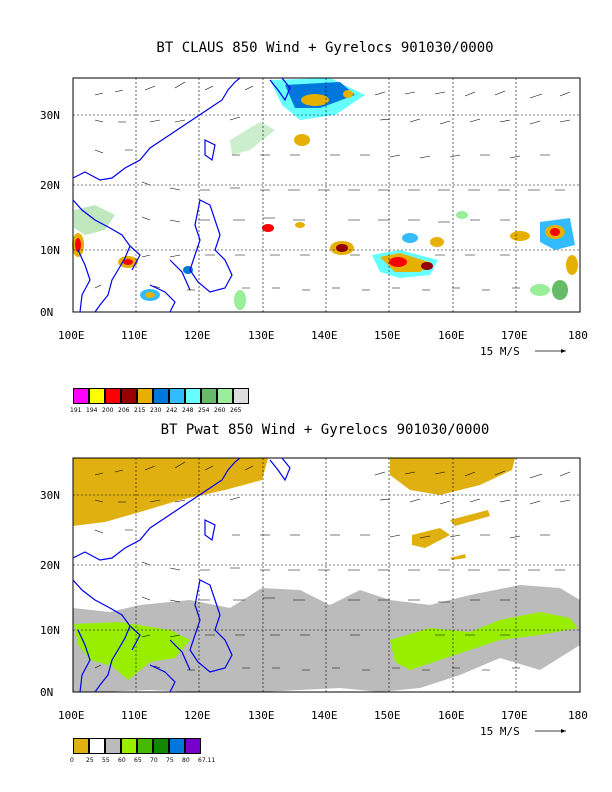 This screenshot has width=612, height=792. I want to click on colorbar-label: 215, so click(140, 410).